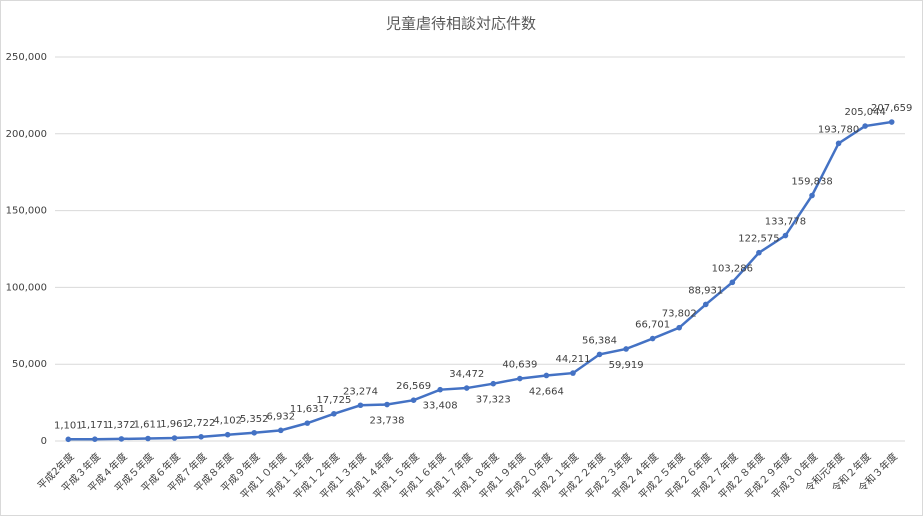 The image size is (923, 516). What do you see at coordinates (148, 425) in the screenshot?
I see `data-label: 1,611` at bounding box center [148, 425].